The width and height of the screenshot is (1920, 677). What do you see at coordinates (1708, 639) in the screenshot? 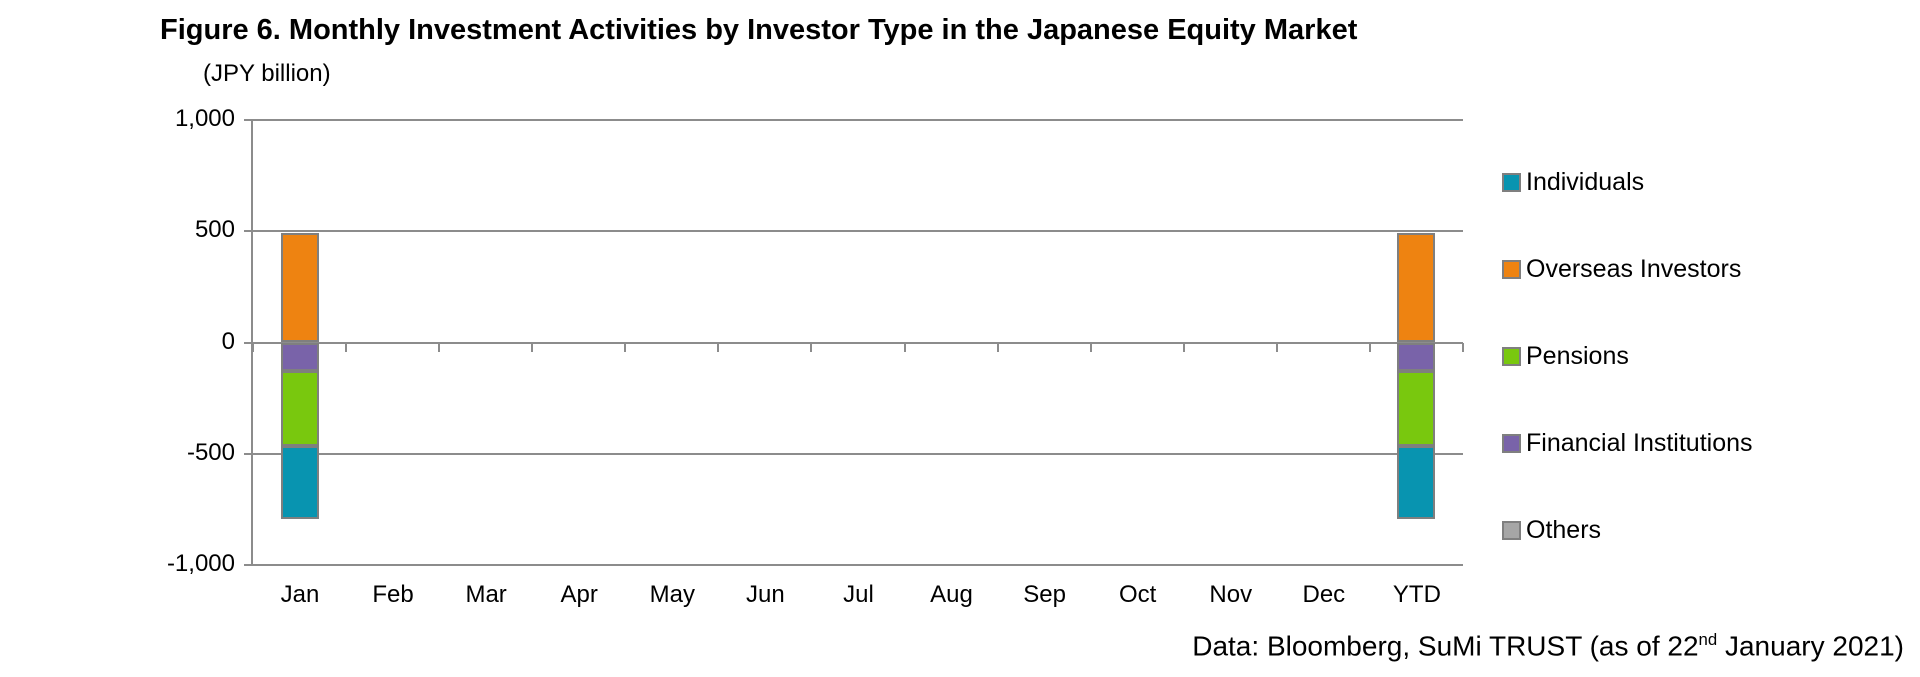
I see `data-source-superscript: nd` at bounding box center [1708, 639].